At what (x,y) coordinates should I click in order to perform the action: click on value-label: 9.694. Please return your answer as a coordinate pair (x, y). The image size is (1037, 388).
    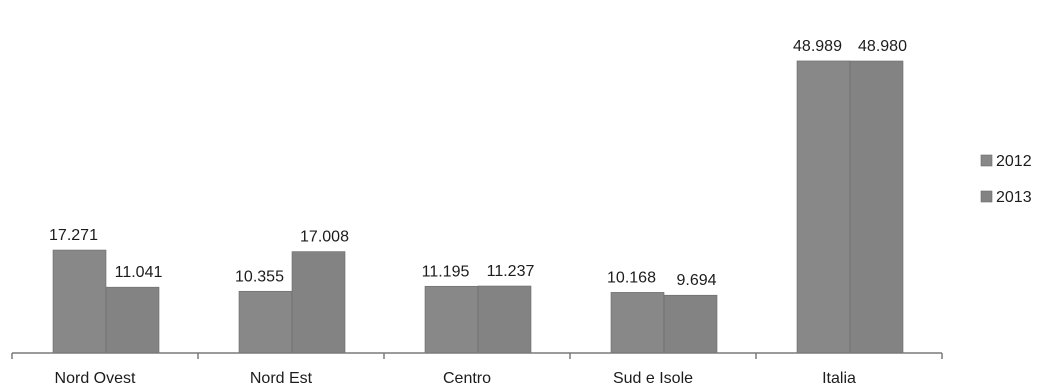
    Looking at the image, I should click on (696, 280).